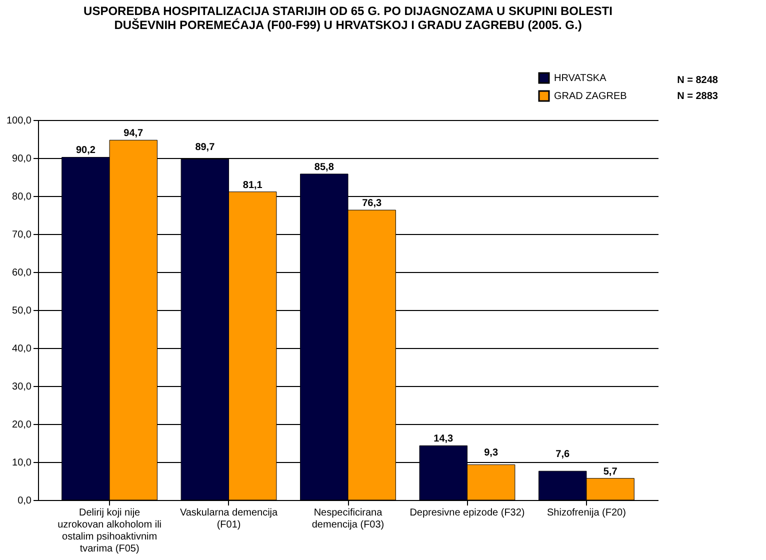 This screenshot has width=766, height=560. Describe the element at coordinates (22, 235) in the screenshot. I see `y-tick-label: 70,0` at that location.